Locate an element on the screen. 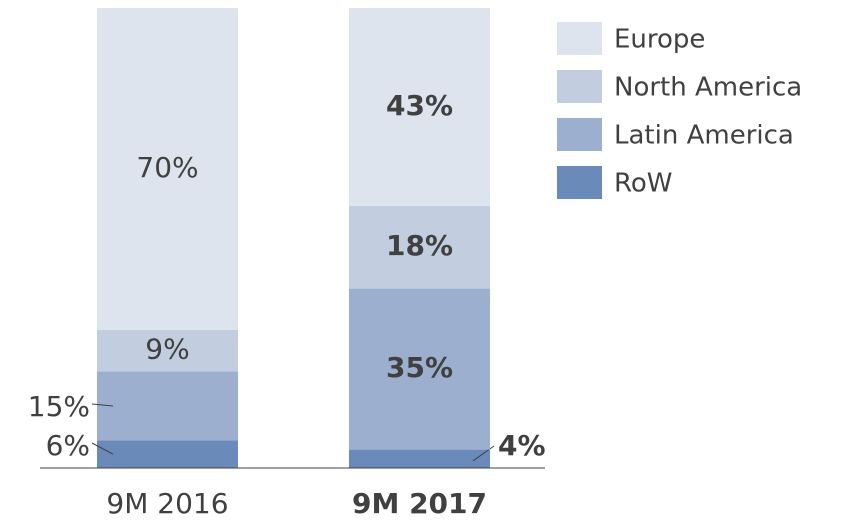 The height and width of the screenshot is (522, 860). data-label: 35% is located at coordinates (419, 367).